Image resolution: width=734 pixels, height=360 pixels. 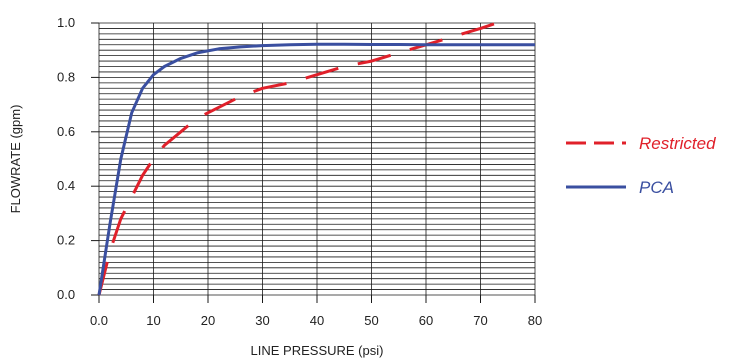 What do you see at coordinates (66, 185) in the screenshot?
I see `y-tick-label: 0.4` at bounding box center [66, 185].